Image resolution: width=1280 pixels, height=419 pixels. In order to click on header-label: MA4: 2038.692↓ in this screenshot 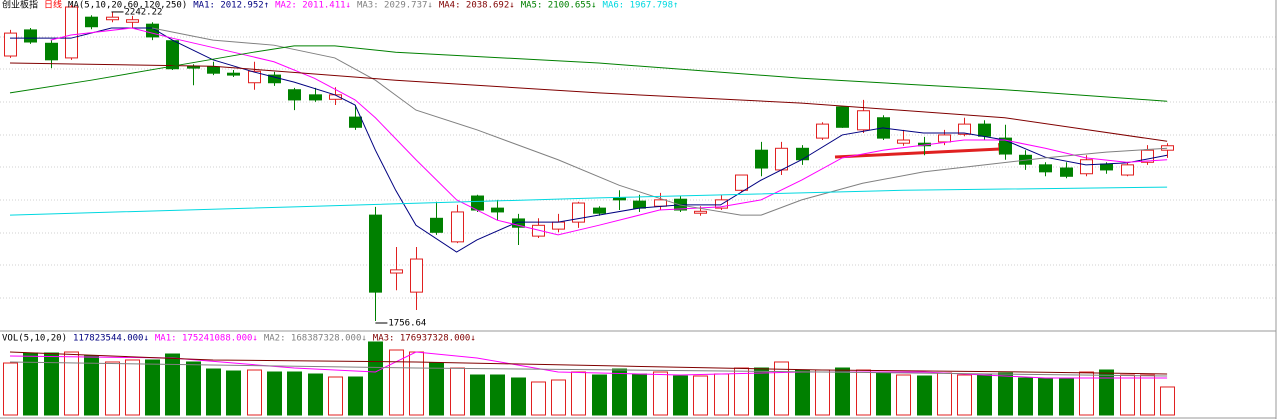, I will do `click(477, 6)`.